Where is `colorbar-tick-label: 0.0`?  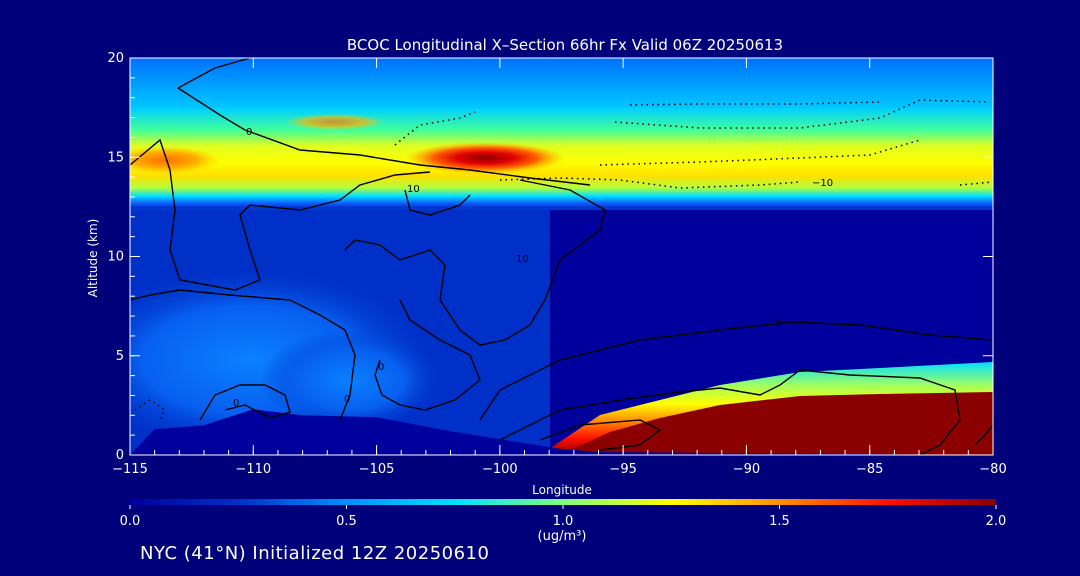
colorbar-tick-label: 0.0 is located at coordinates (130, 521).